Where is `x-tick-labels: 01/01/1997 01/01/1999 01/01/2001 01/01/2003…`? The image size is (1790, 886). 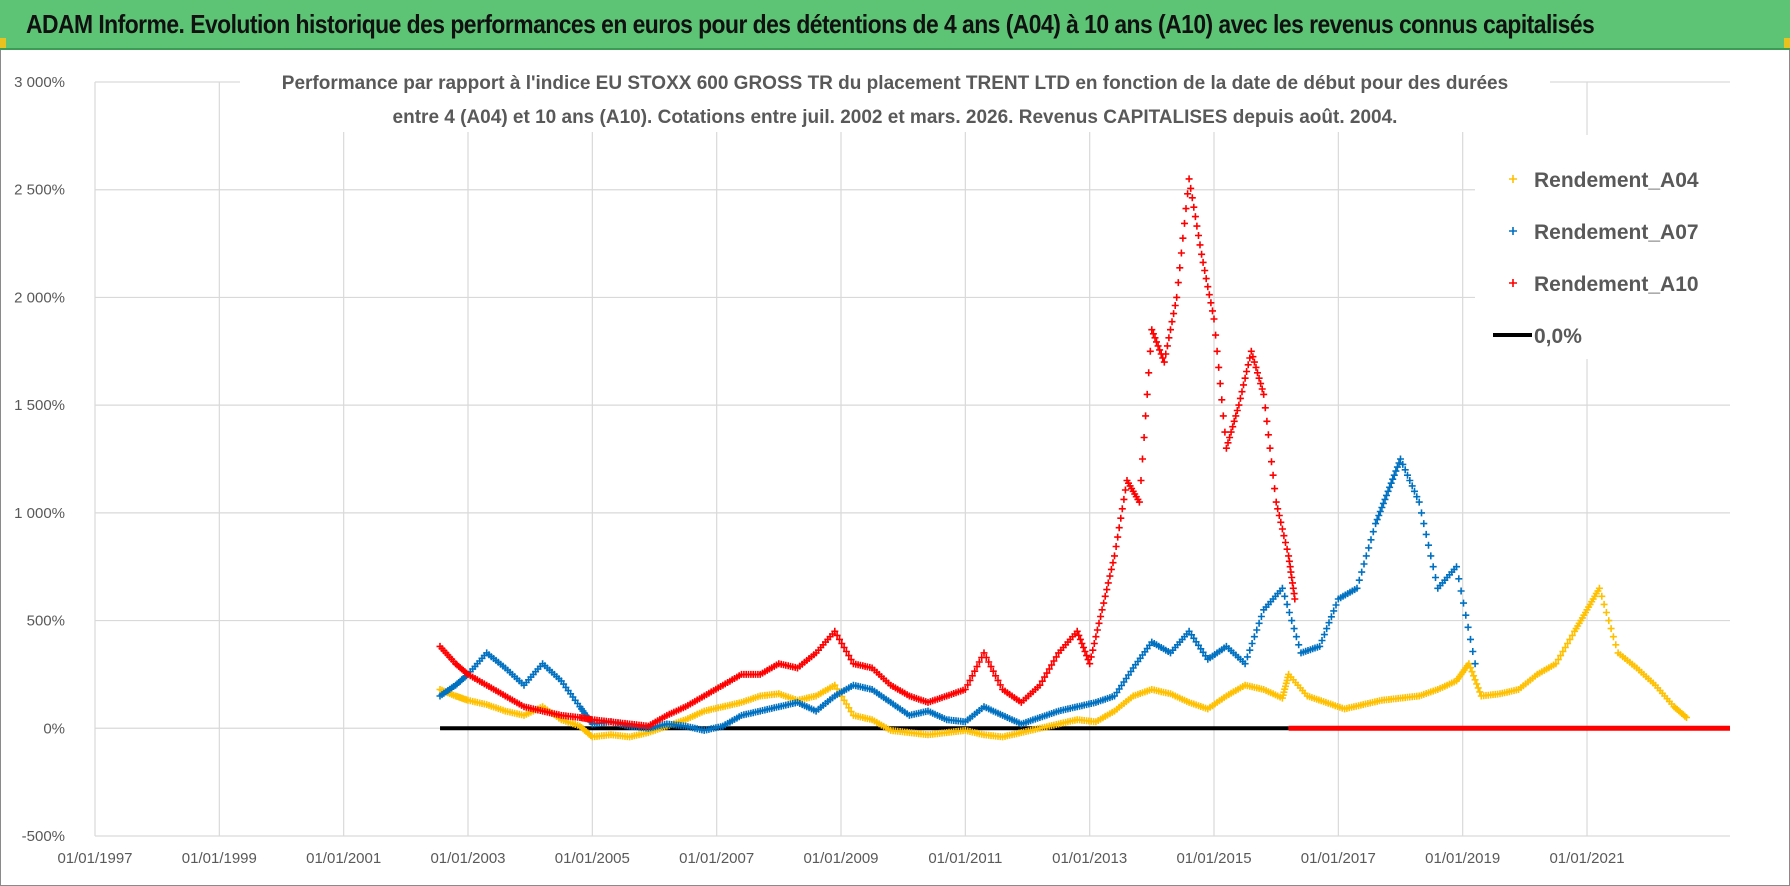 x-tick-labels: 01/01/1997 01/01/1999 01/01/2001 01/01/2003… is located at coordinates (840, 858).